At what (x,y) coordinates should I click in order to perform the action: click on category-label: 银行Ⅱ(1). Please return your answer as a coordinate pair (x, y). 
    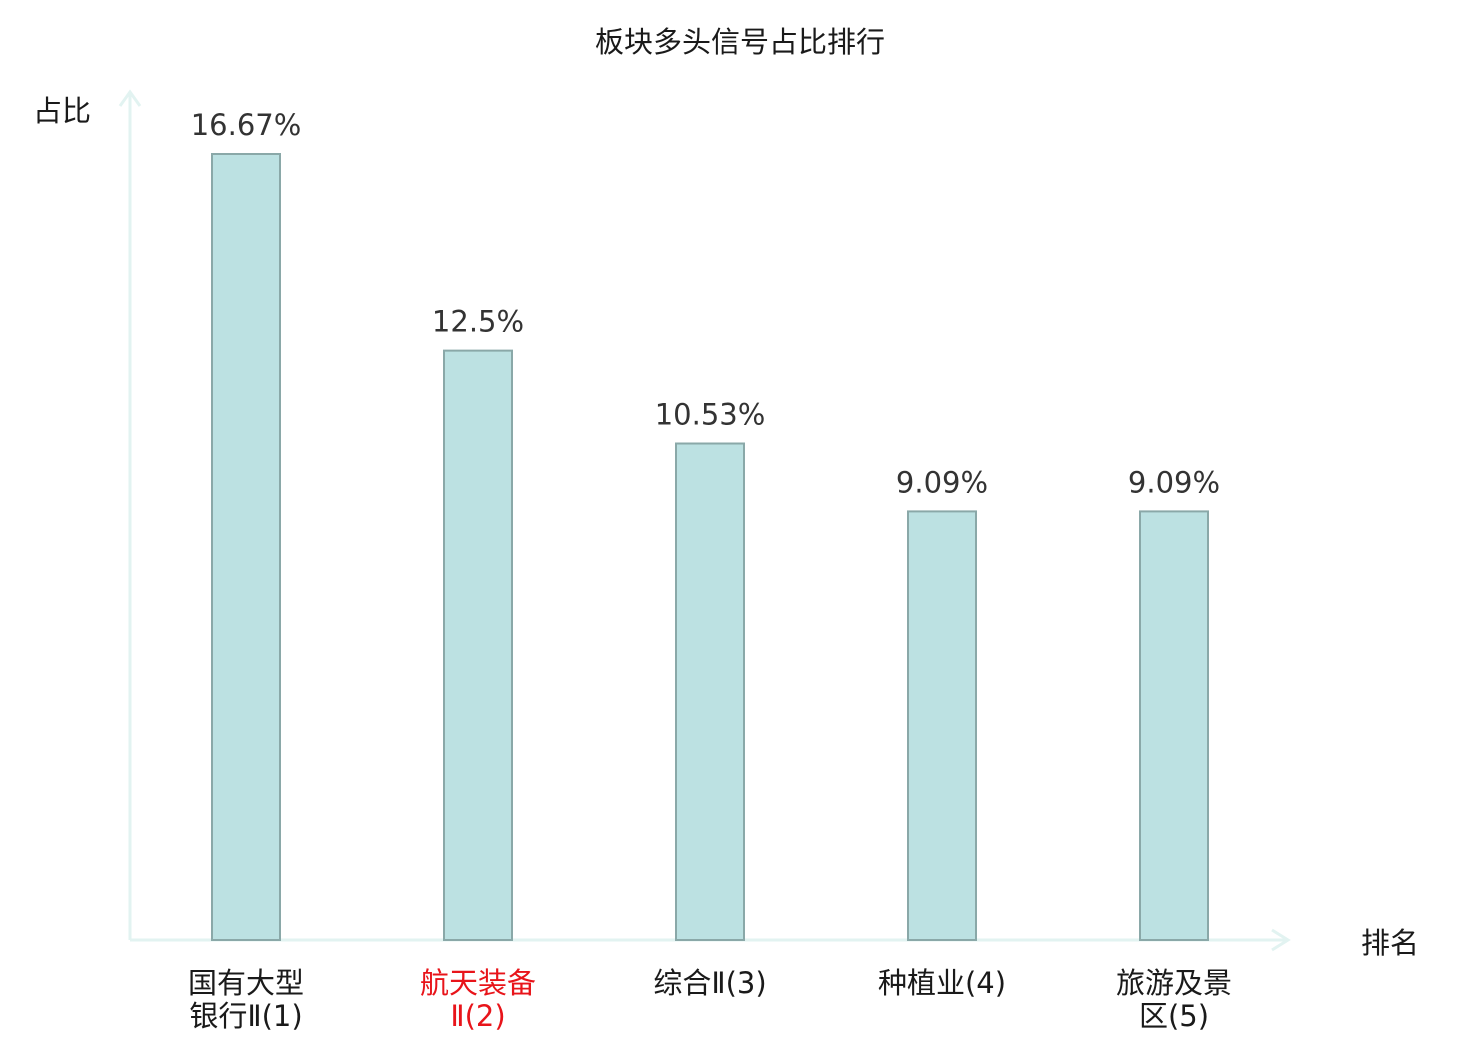
    Looking at the image, I should click on (245, 1016).